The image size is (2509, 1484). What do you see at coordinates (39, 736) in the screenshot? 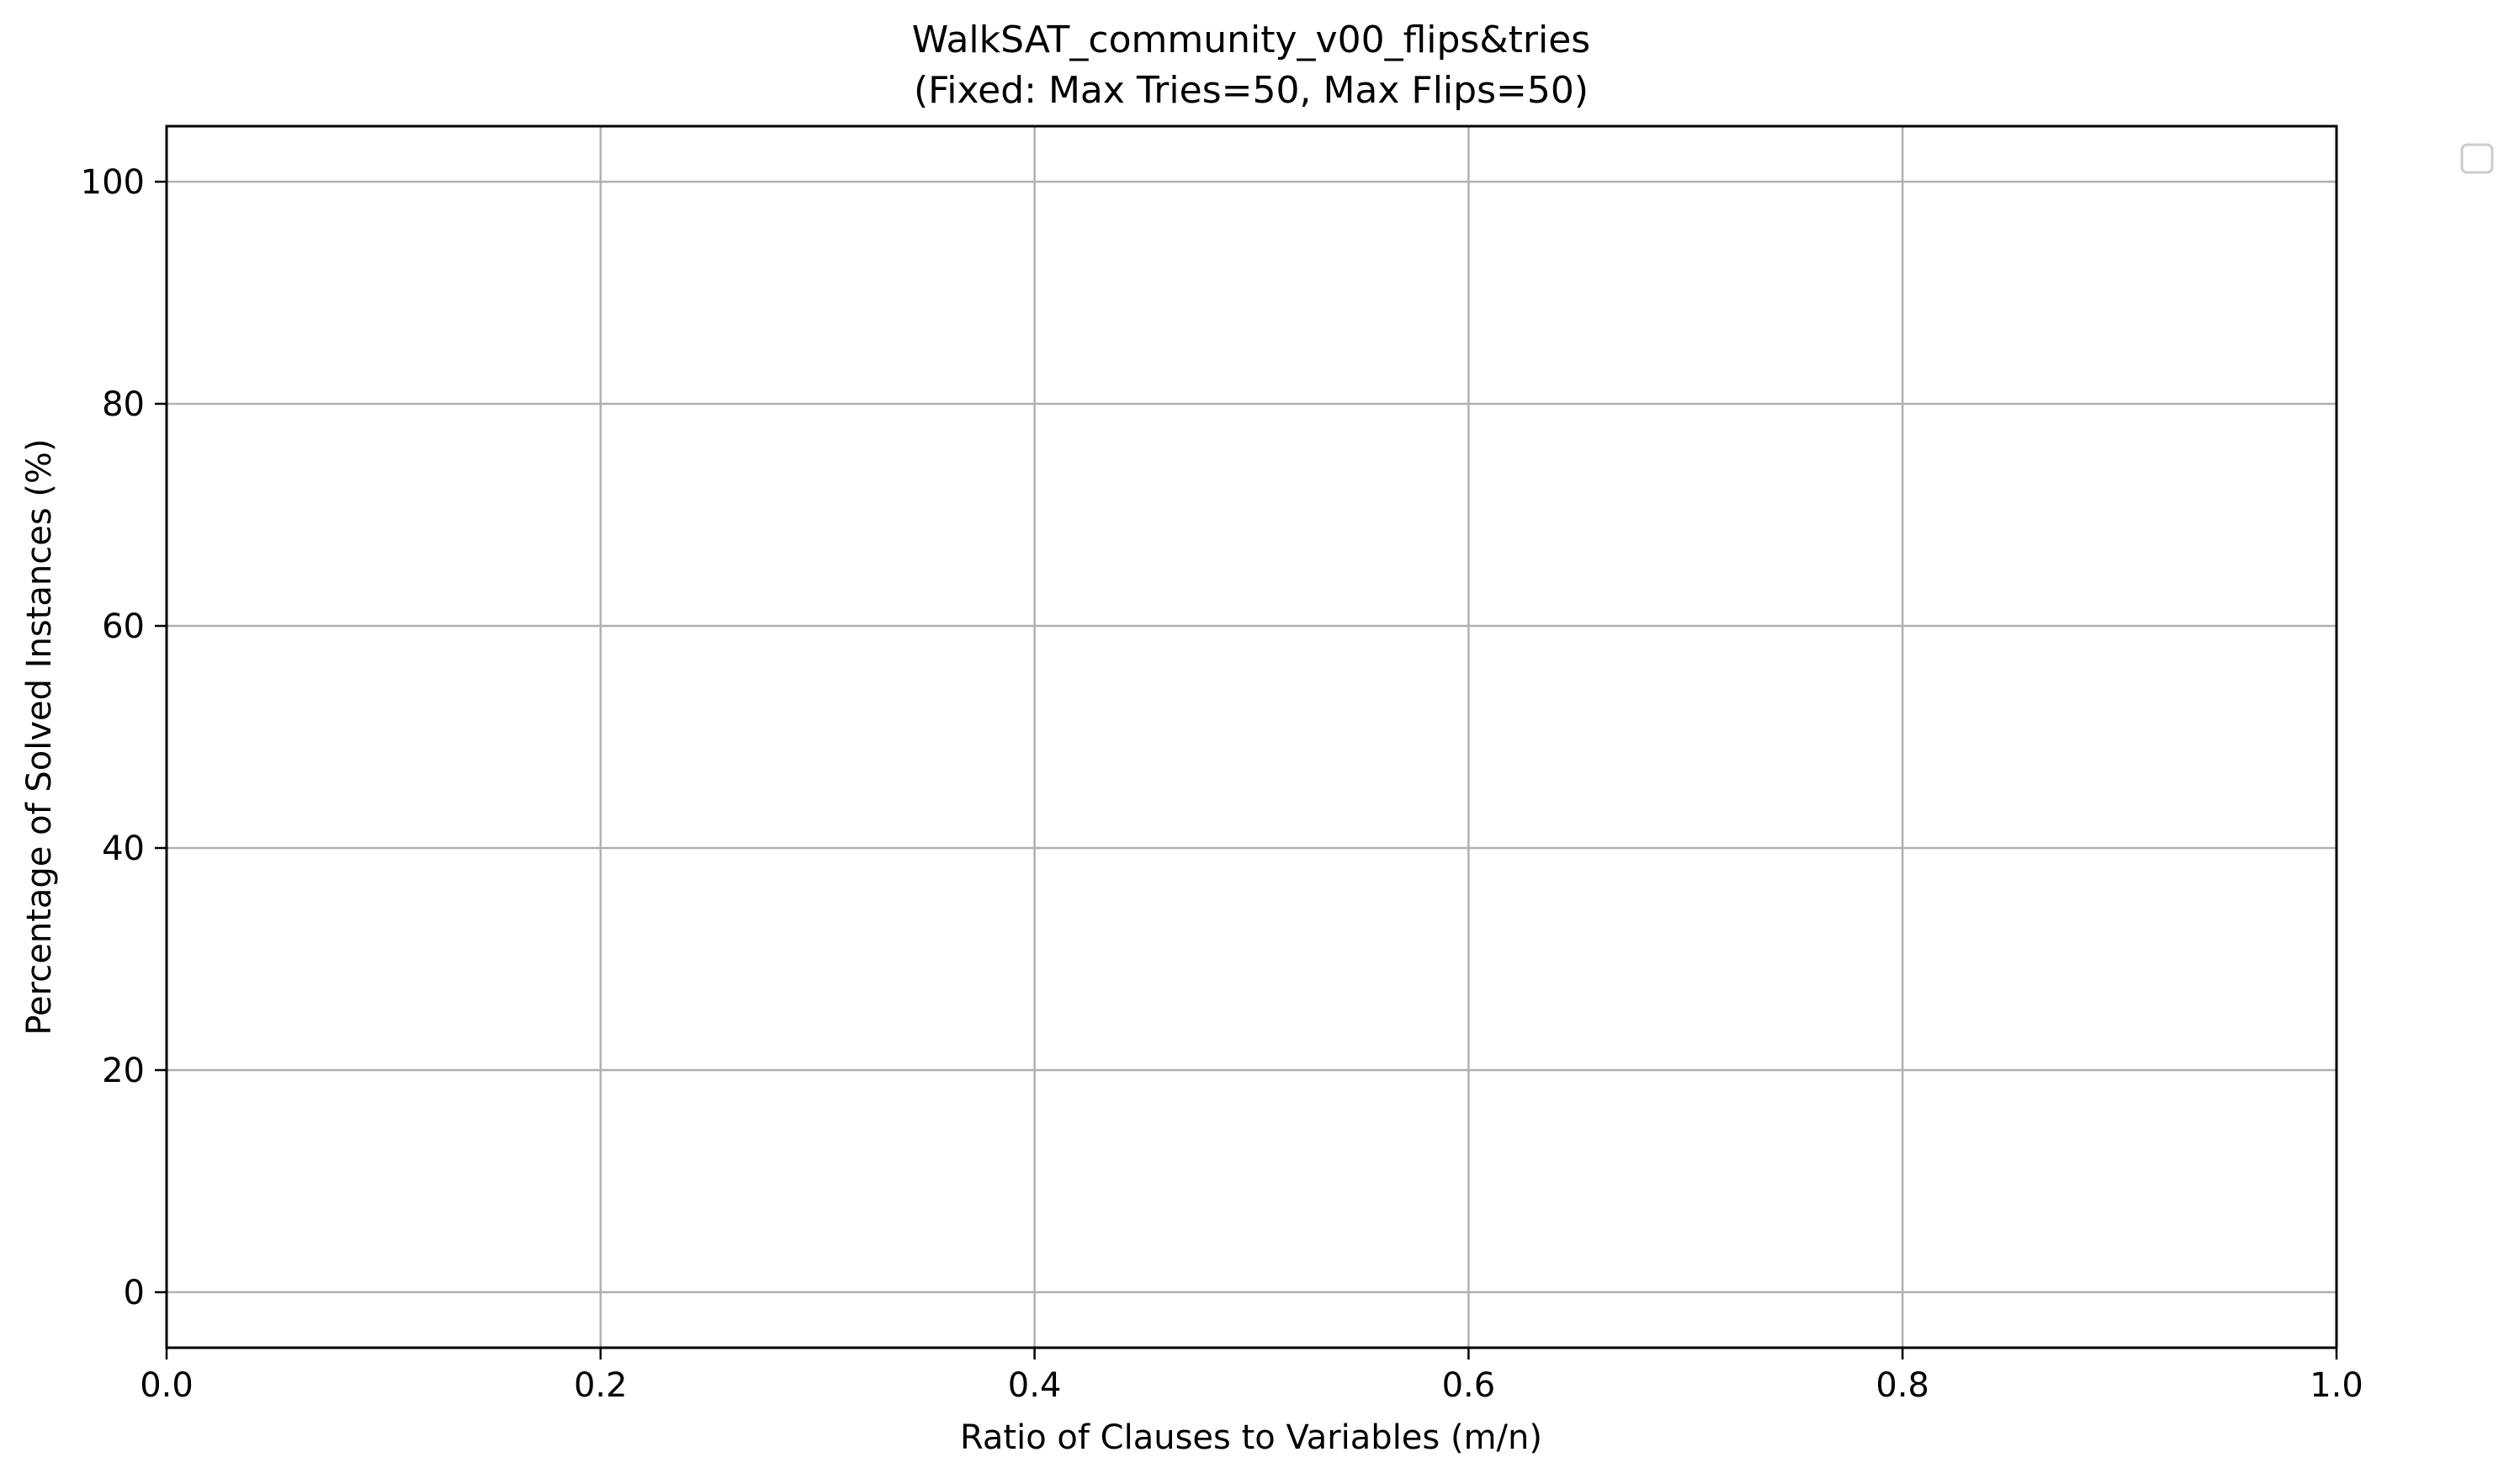
I see `y-axis-label: Percentage of Solved Instances (%)` at bounding box center [39, 736].